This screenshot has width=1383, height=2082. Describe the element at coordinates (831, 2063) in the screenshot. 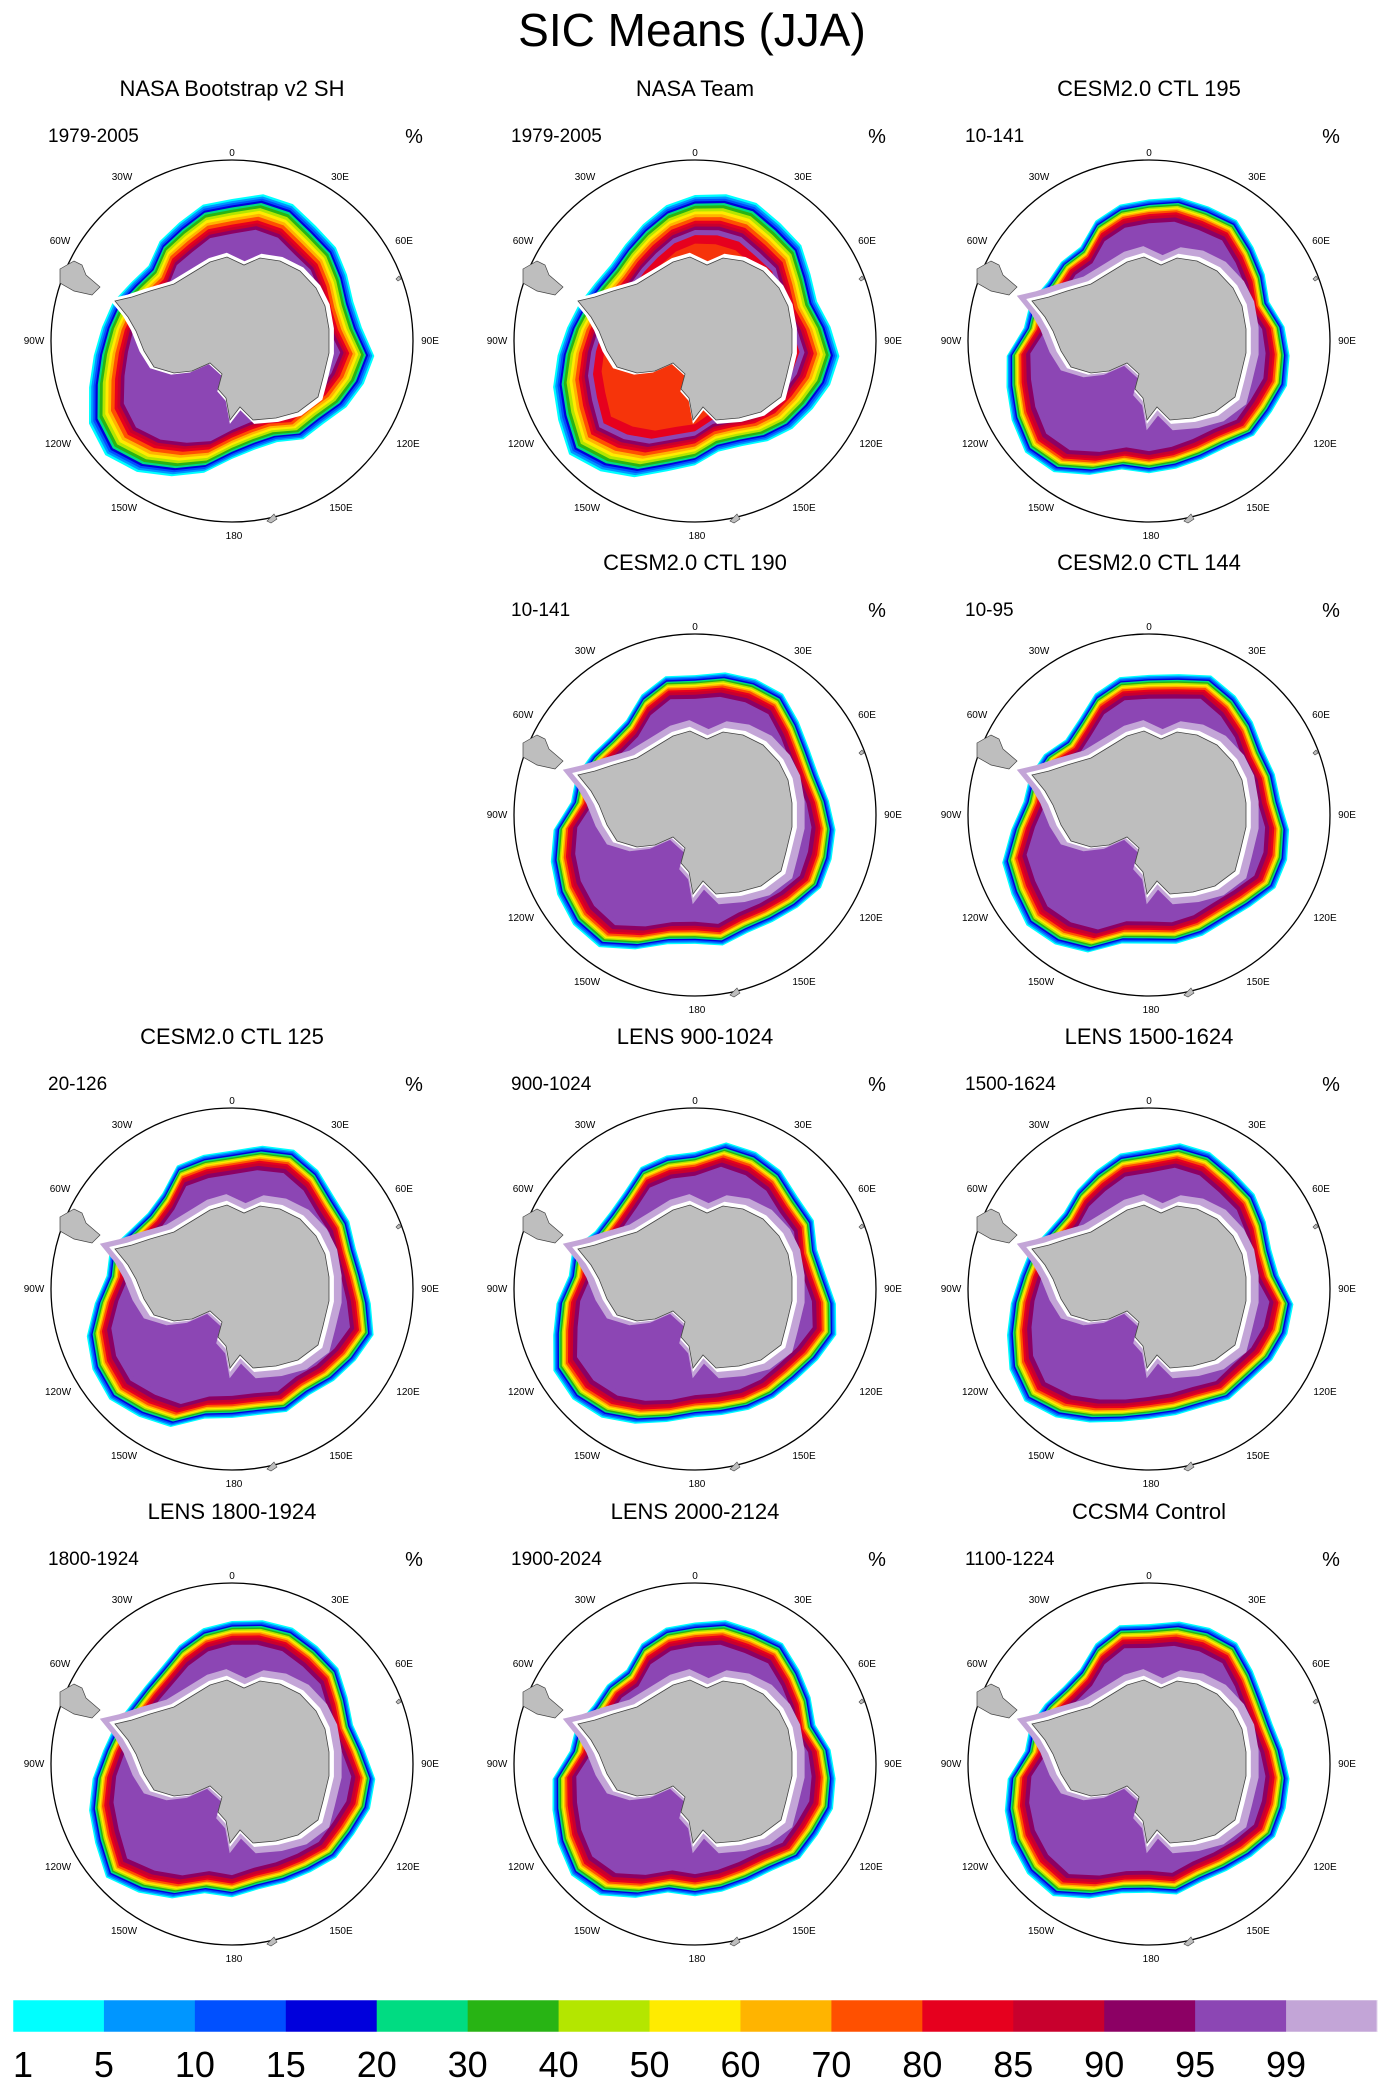

I see `colorbar-tick-label: 70` at that location.